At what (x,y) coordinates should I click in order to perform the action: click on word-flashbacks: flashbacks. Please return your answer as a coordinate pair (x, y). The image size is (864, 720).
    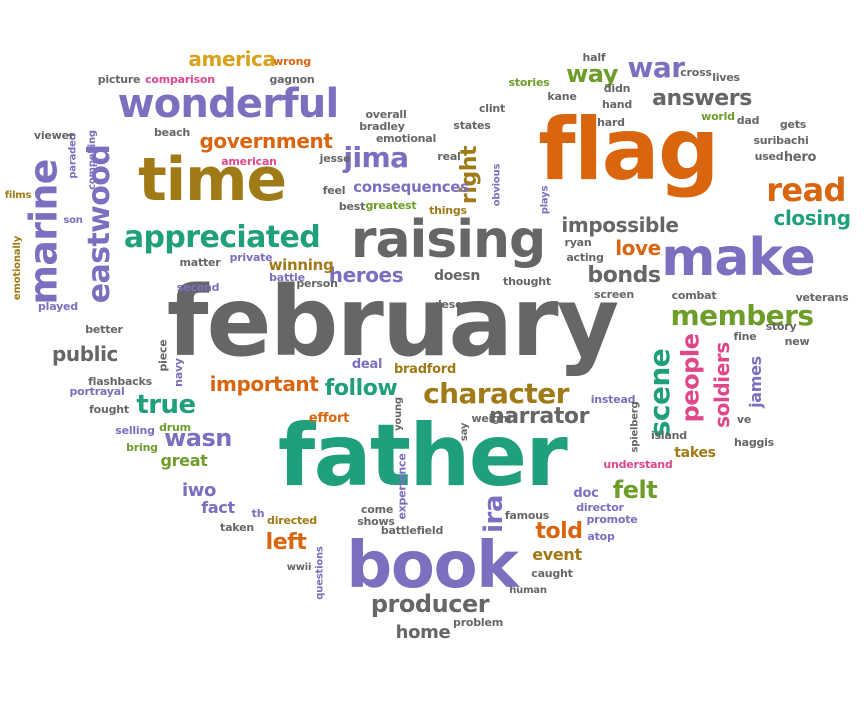
    Looking at the image, I should click on (120, 381).